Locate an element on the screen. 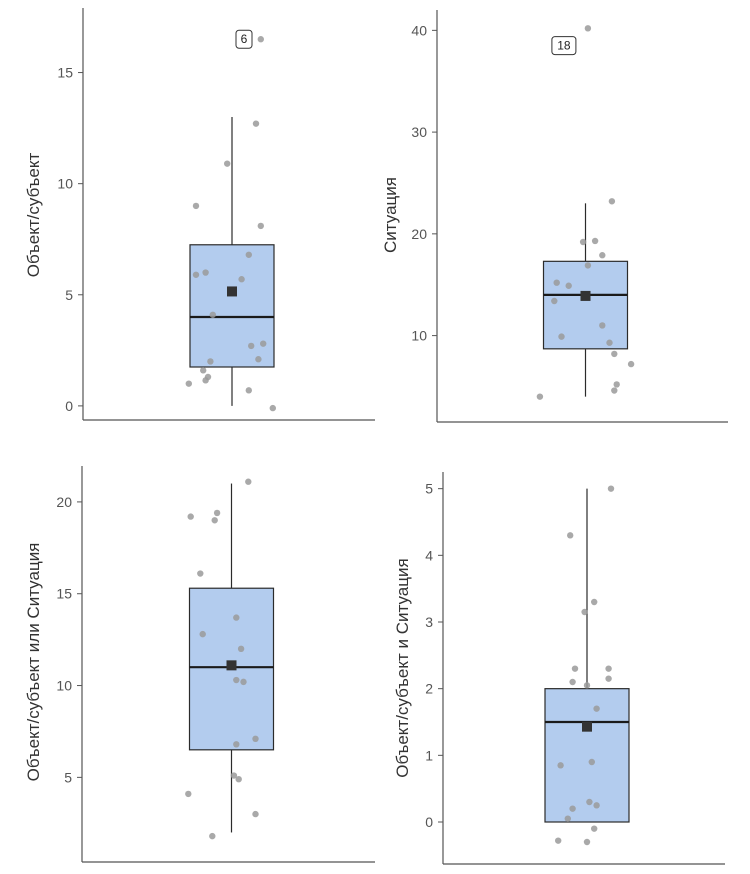  y-tick-label: 3 is located at coordinates (429, 622).